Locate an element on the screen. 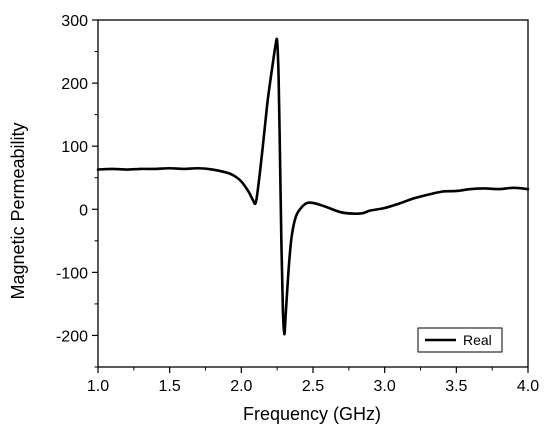 This screenshot has width=550, height=439. legend: Real is located at coordinates (460, 340).